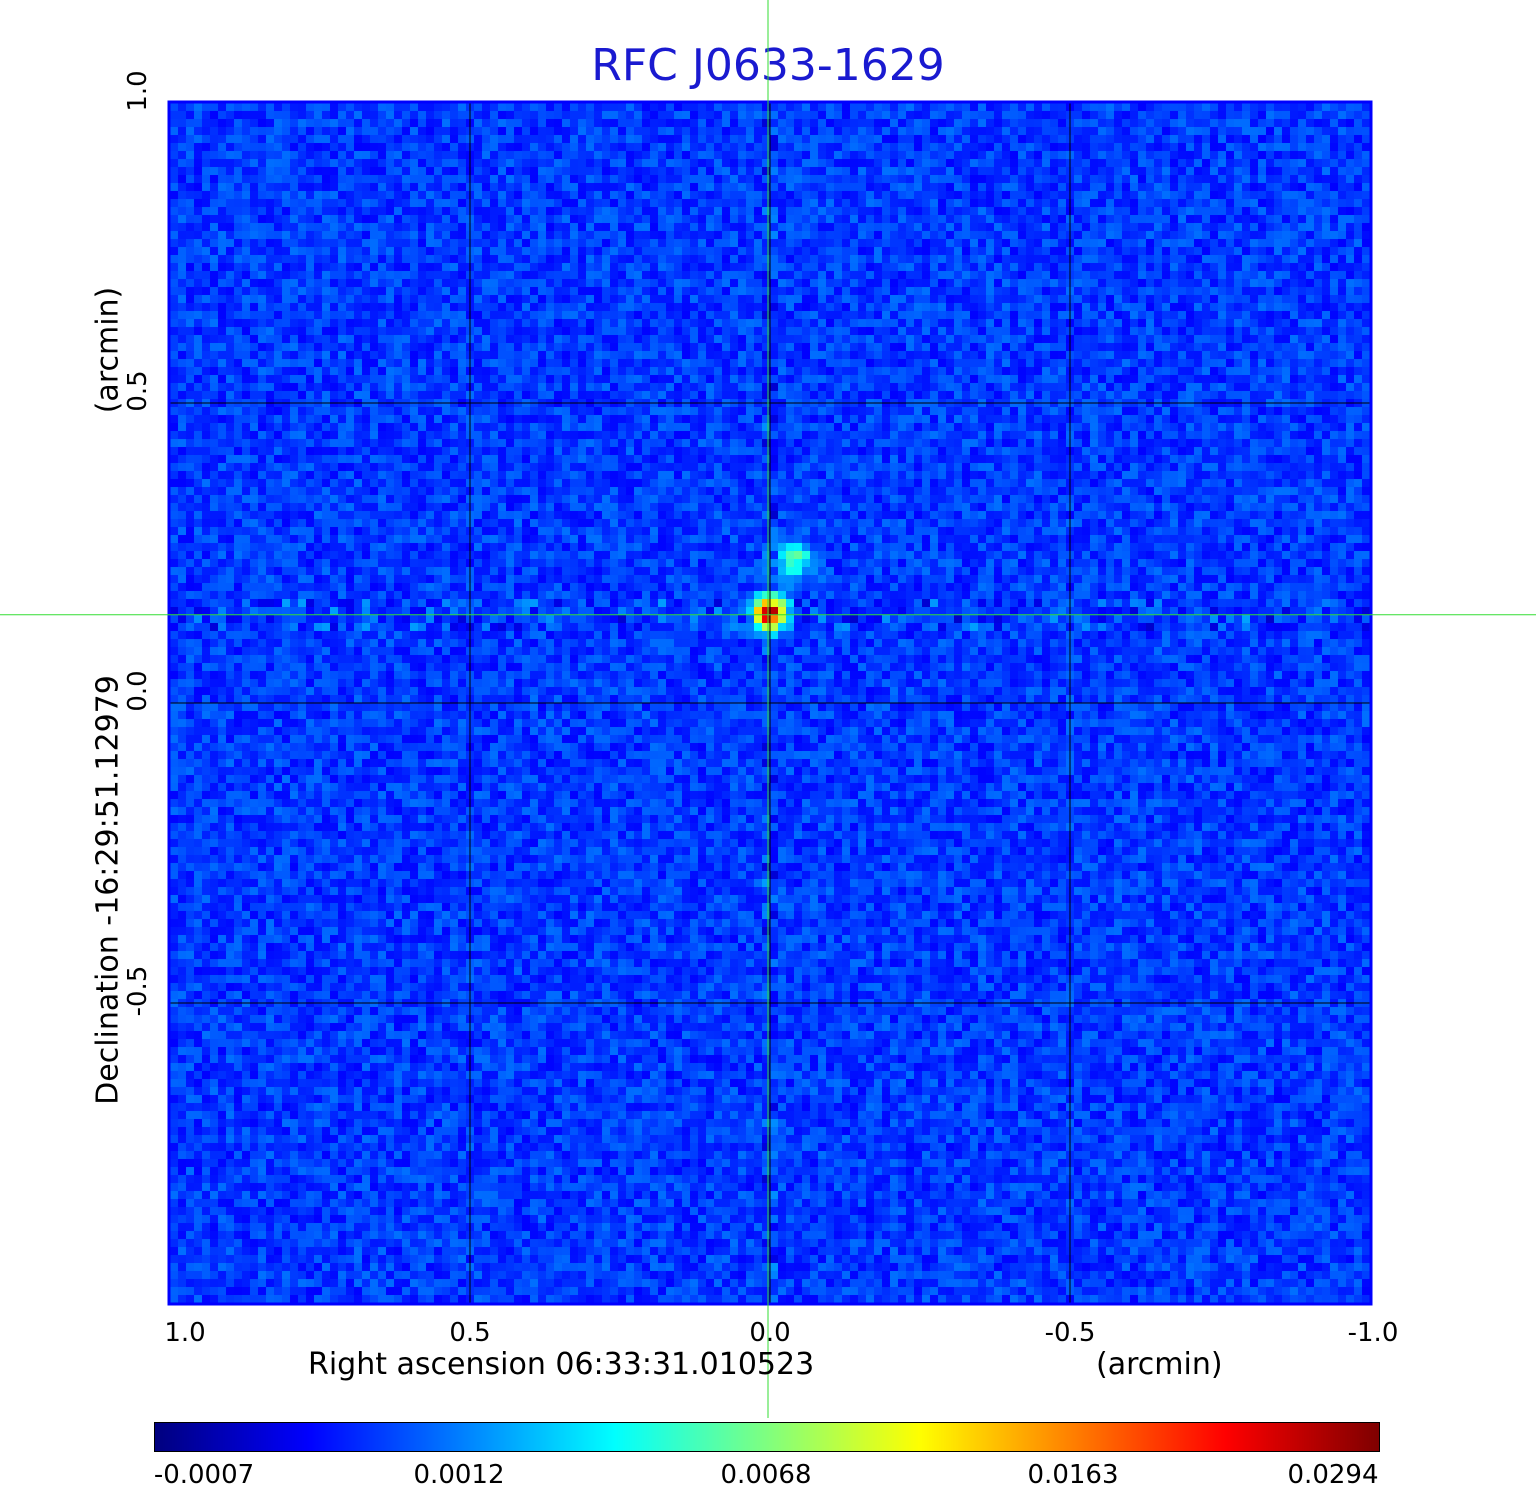 The image size is (1536, 1511). Describe the element at coordinates (138, 991) in the screenshot. I see `y-tick-label: -0.5` at that location.